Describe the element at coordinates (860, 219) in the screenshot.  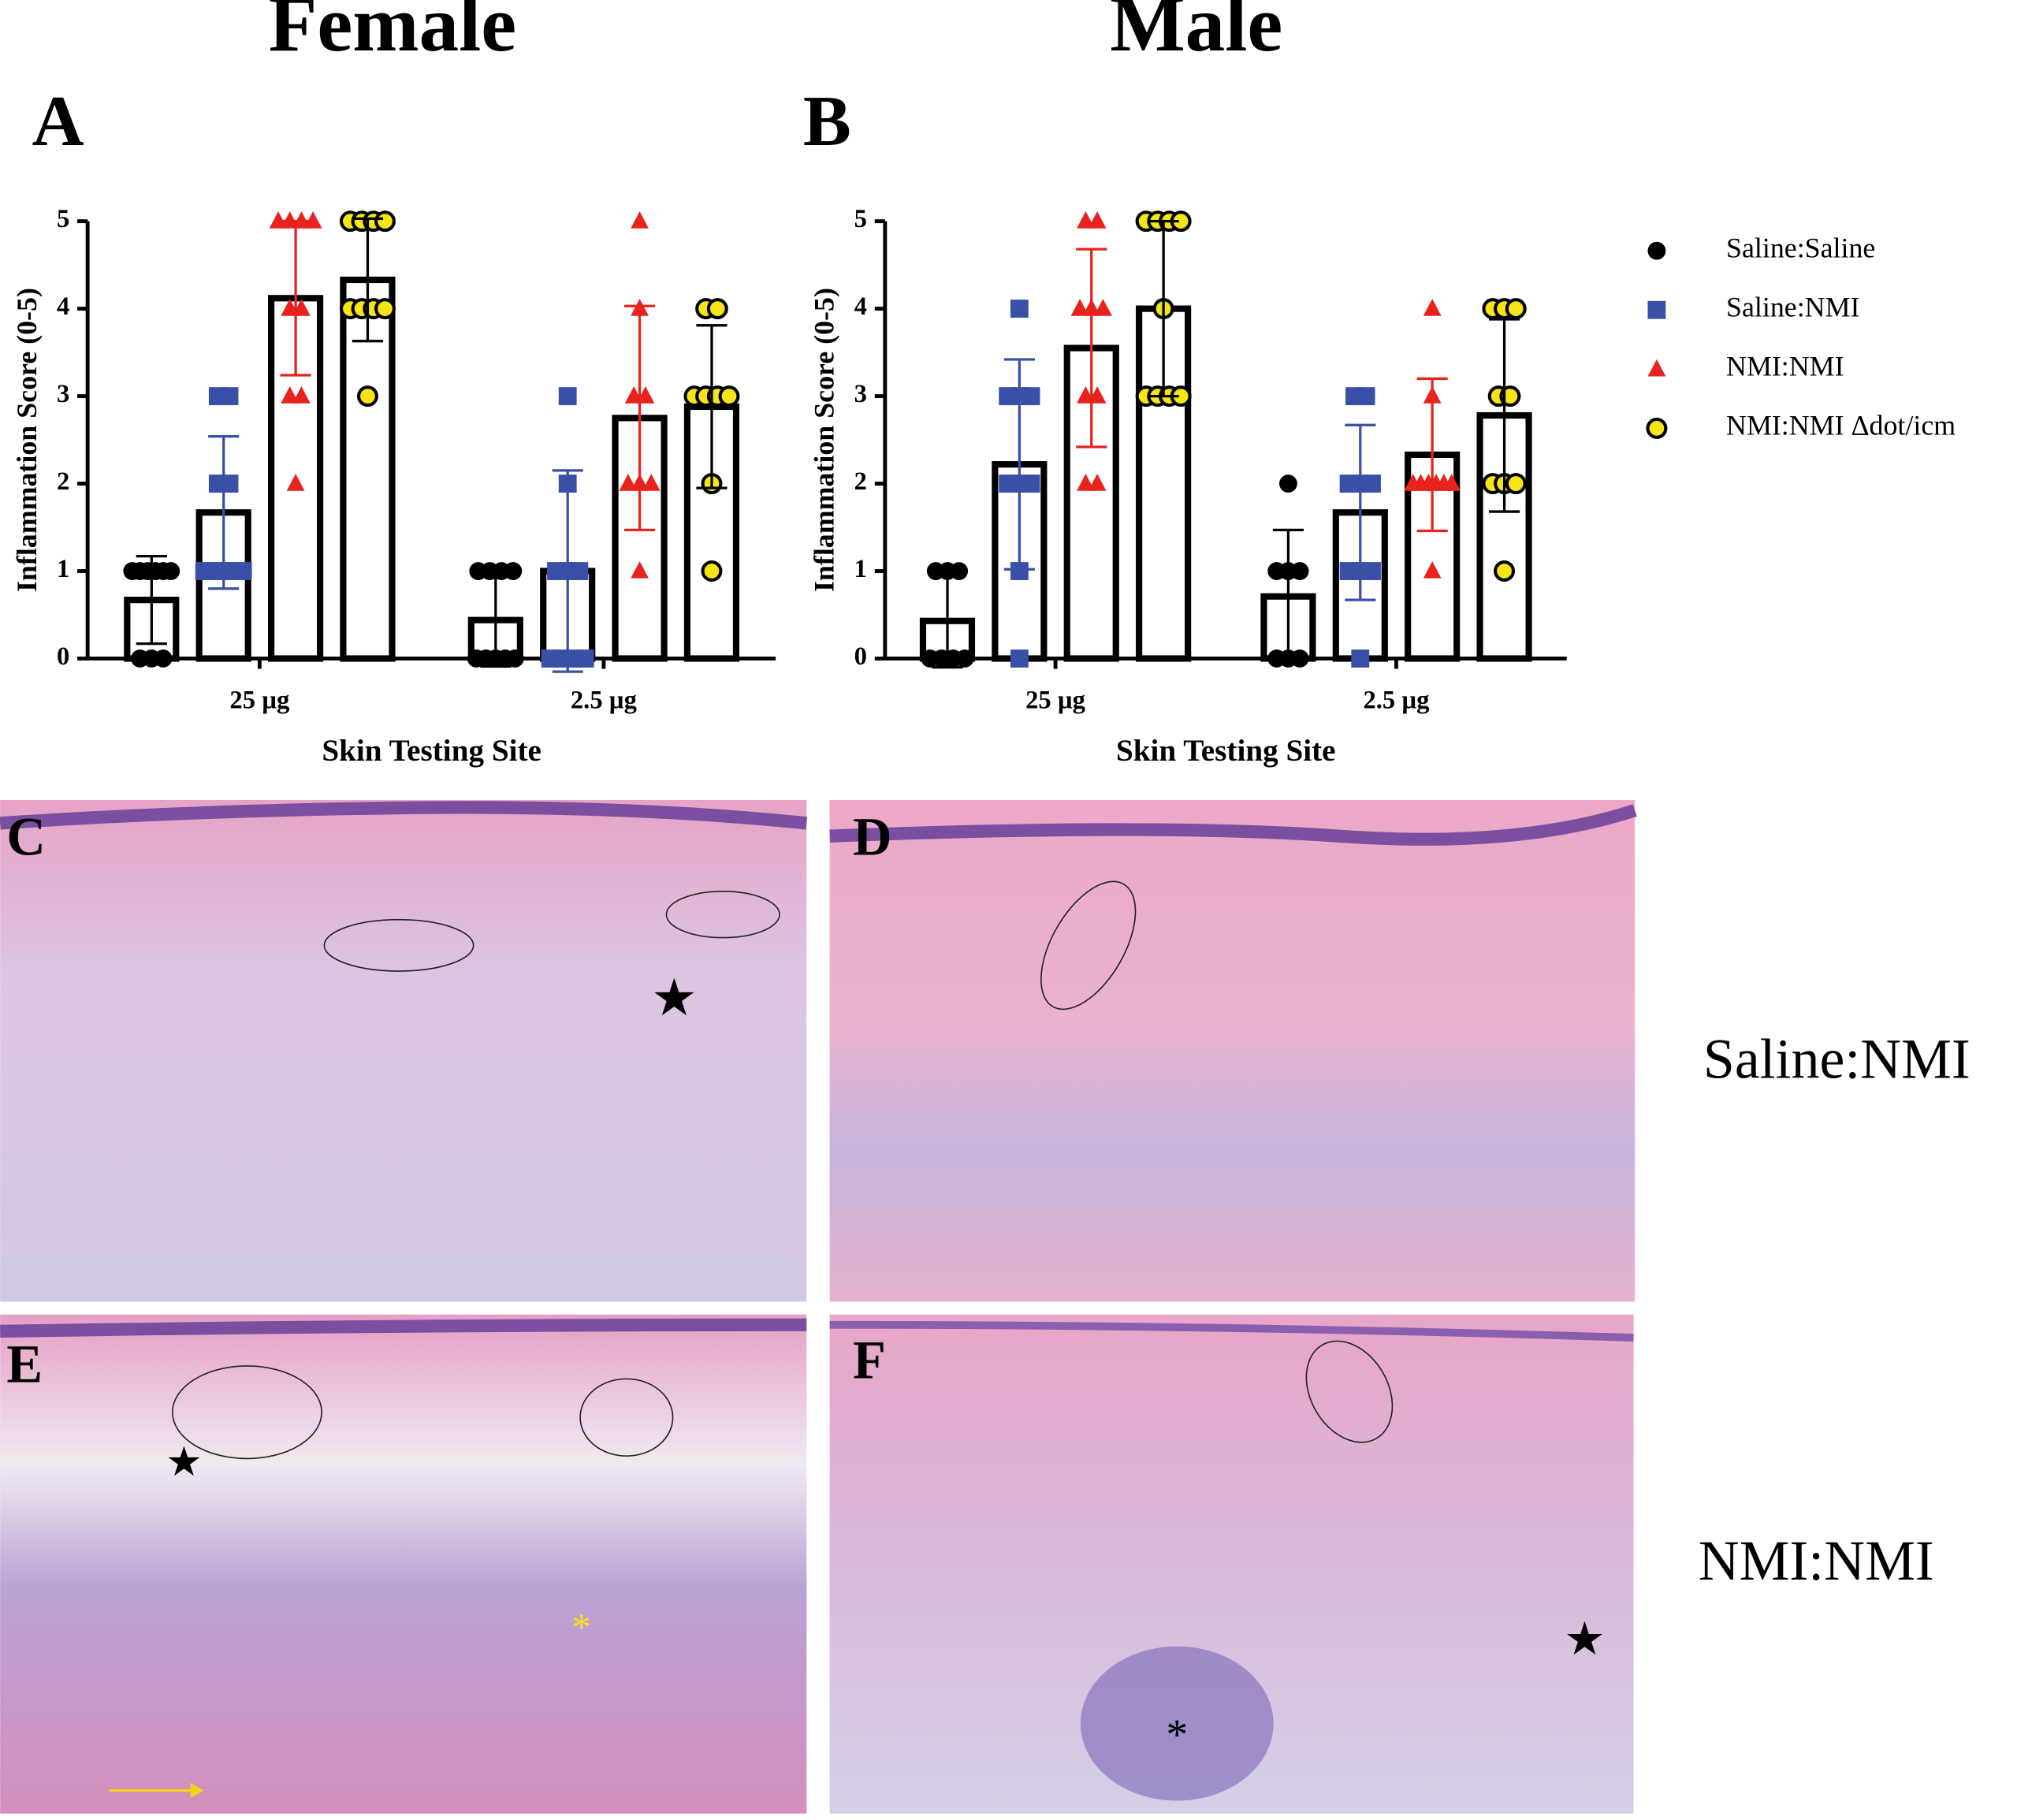
I see `y-tick-label: 5` at that location.